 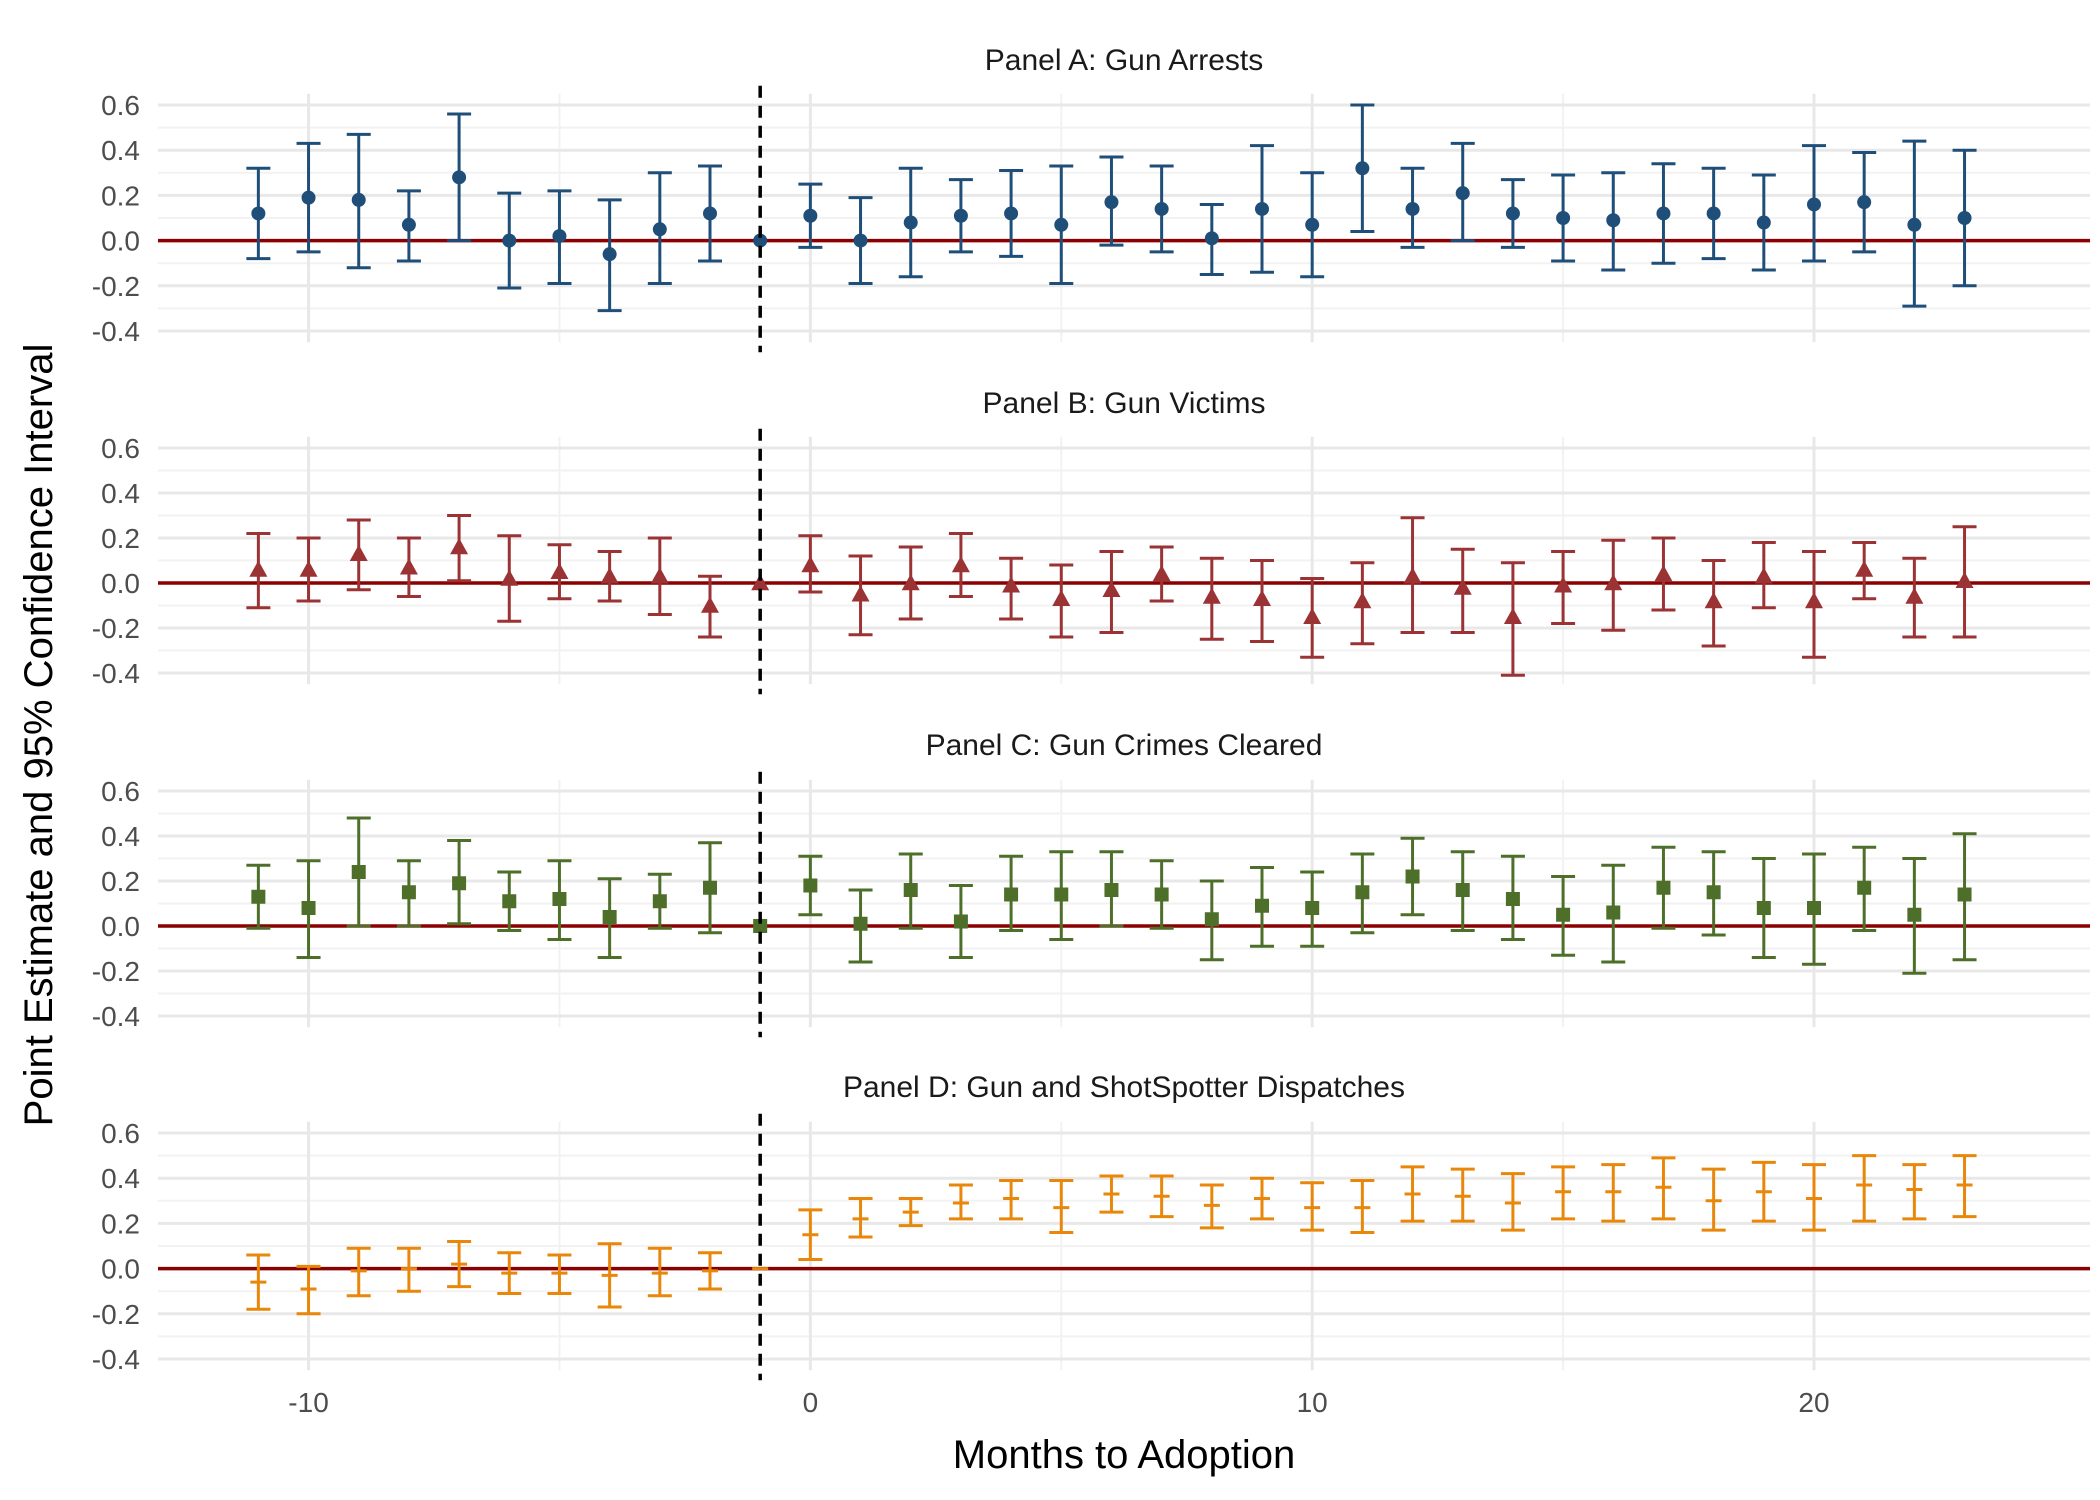 What do you see at coordinates (120, 1223) in the screenshot?
I see `y-tick-label: 0.2` at bounding box center [120, 1223].